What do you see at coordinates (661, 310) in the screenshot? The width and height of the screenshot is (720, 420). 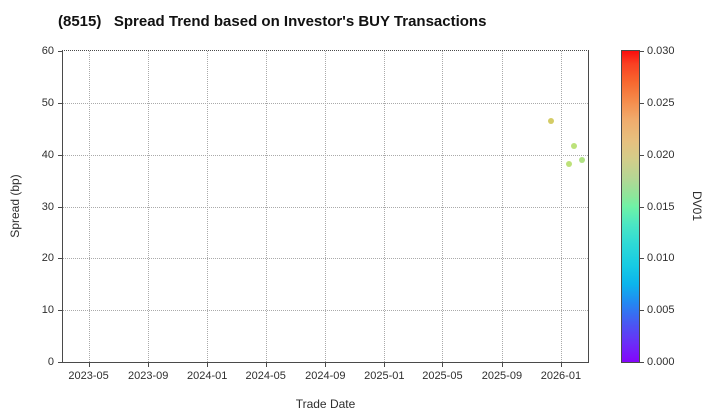 I see `colorbar-tick-label: 0.005` at bounding box center [661, 310].